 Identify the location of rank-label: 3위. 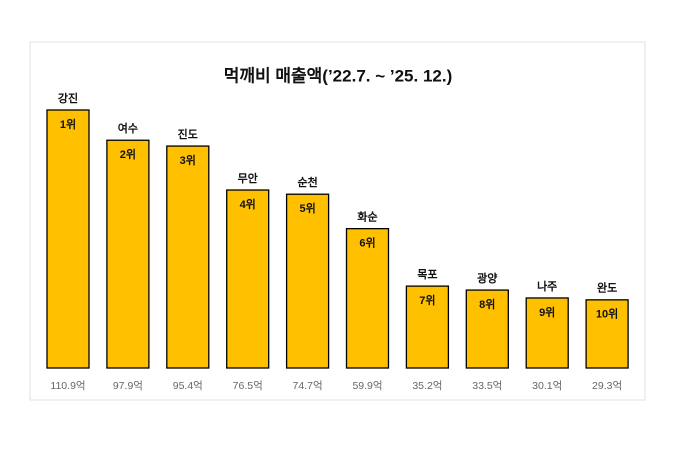
(188, 160).